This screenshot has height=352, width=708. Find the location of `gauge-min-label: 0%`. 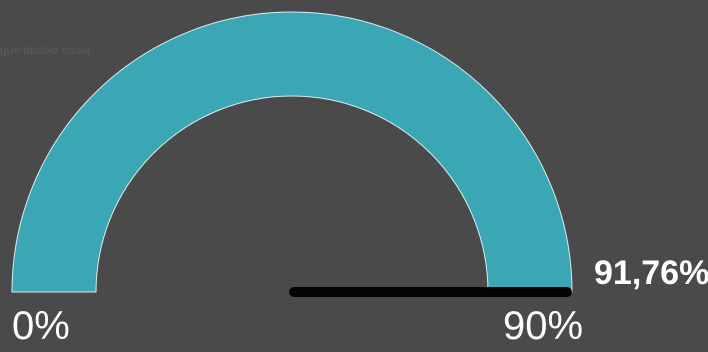

gauge-min-label: 0% is located at coordinates (41, 326).